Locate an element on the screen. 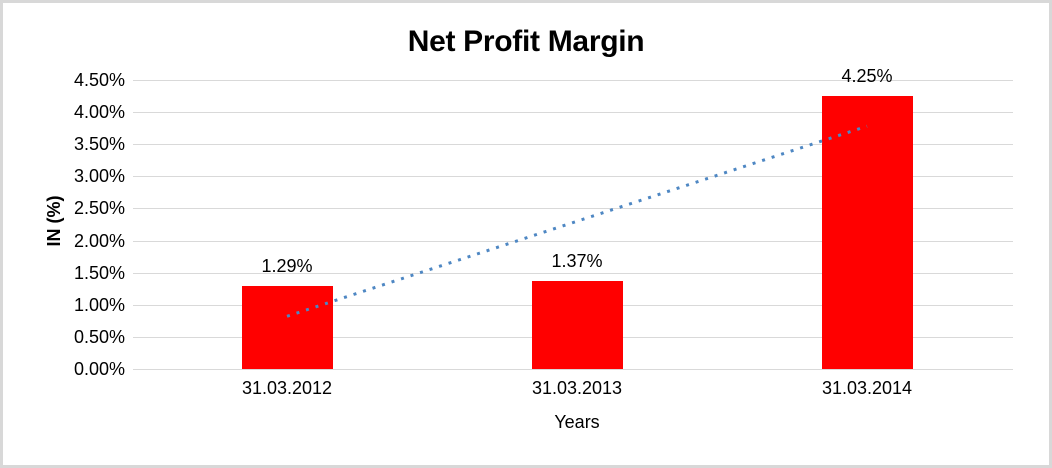 The width and height of the screenshot is (1052, 468). x-category-label: 31.03.2012 is located at coordinates (287, 388).